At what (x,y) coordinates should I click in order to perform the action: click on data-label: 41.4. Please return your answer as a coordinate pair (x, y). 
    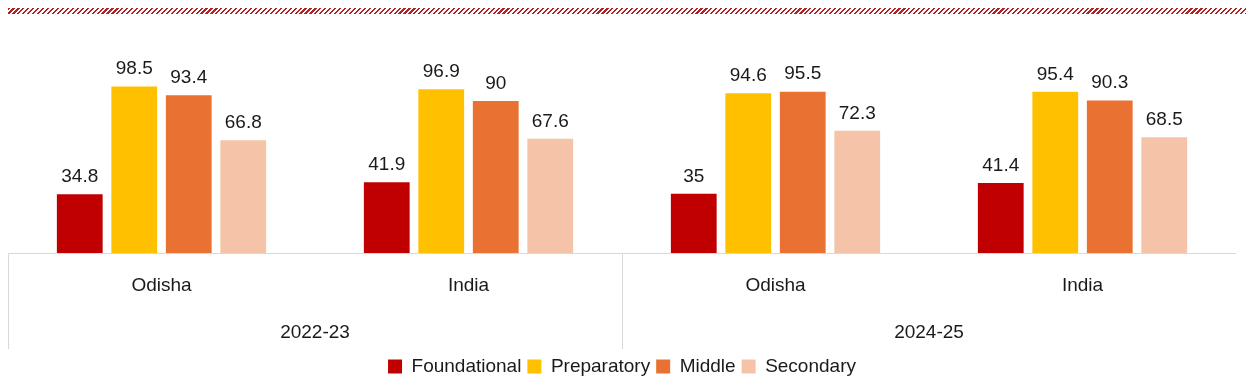
    Looking at the image, I should click on (1001, 164).